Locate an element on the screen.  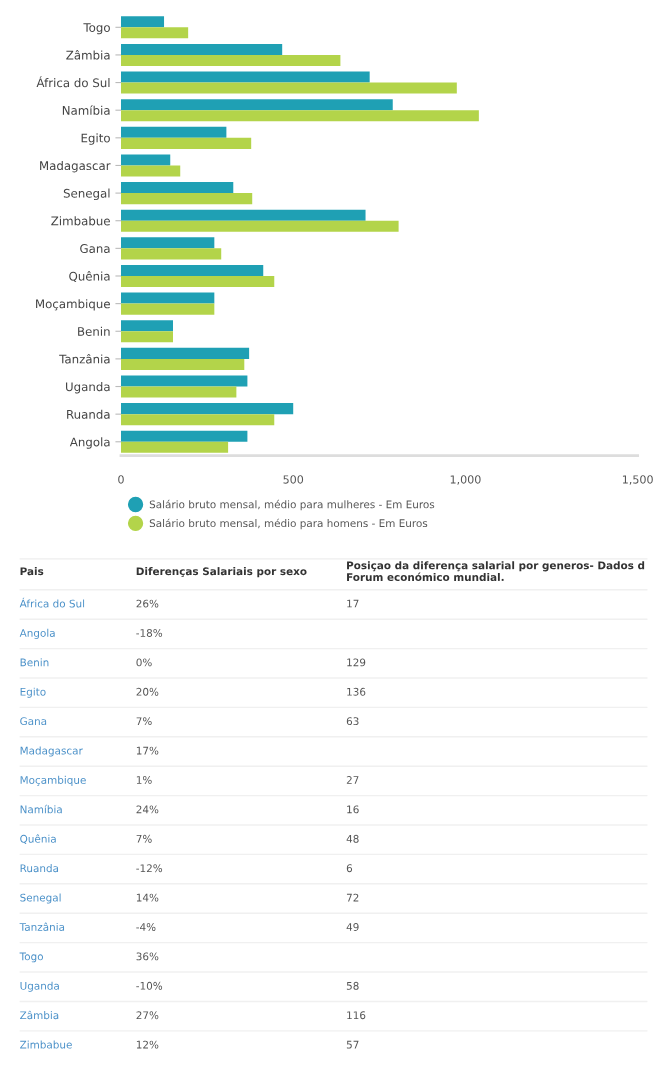
category-label: Namíbia is located at coordinates (41, 809).